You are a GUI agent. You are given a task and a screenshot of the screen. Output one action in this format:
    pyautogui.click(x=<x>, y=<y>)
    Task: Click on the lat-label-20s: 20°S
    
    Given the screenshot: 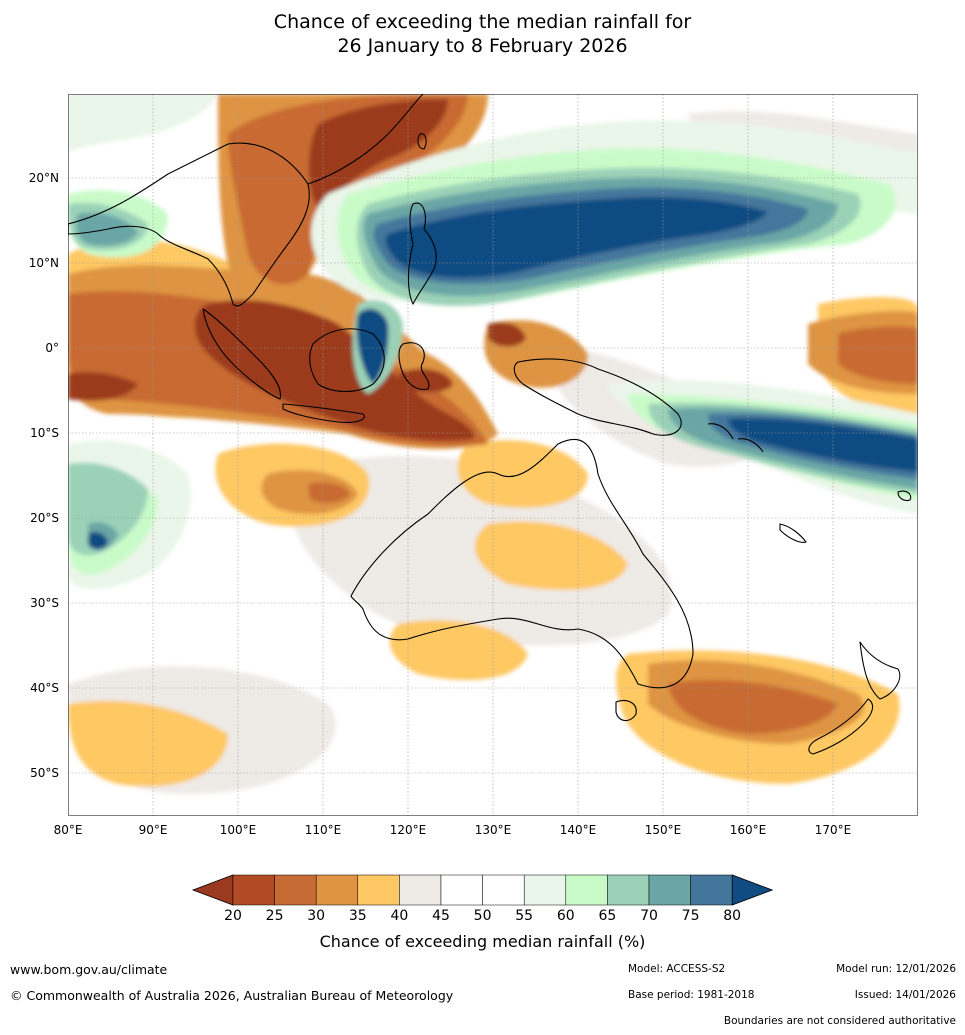 What is the action you would take?
    pyautogui.click(x=44, y=518)
    